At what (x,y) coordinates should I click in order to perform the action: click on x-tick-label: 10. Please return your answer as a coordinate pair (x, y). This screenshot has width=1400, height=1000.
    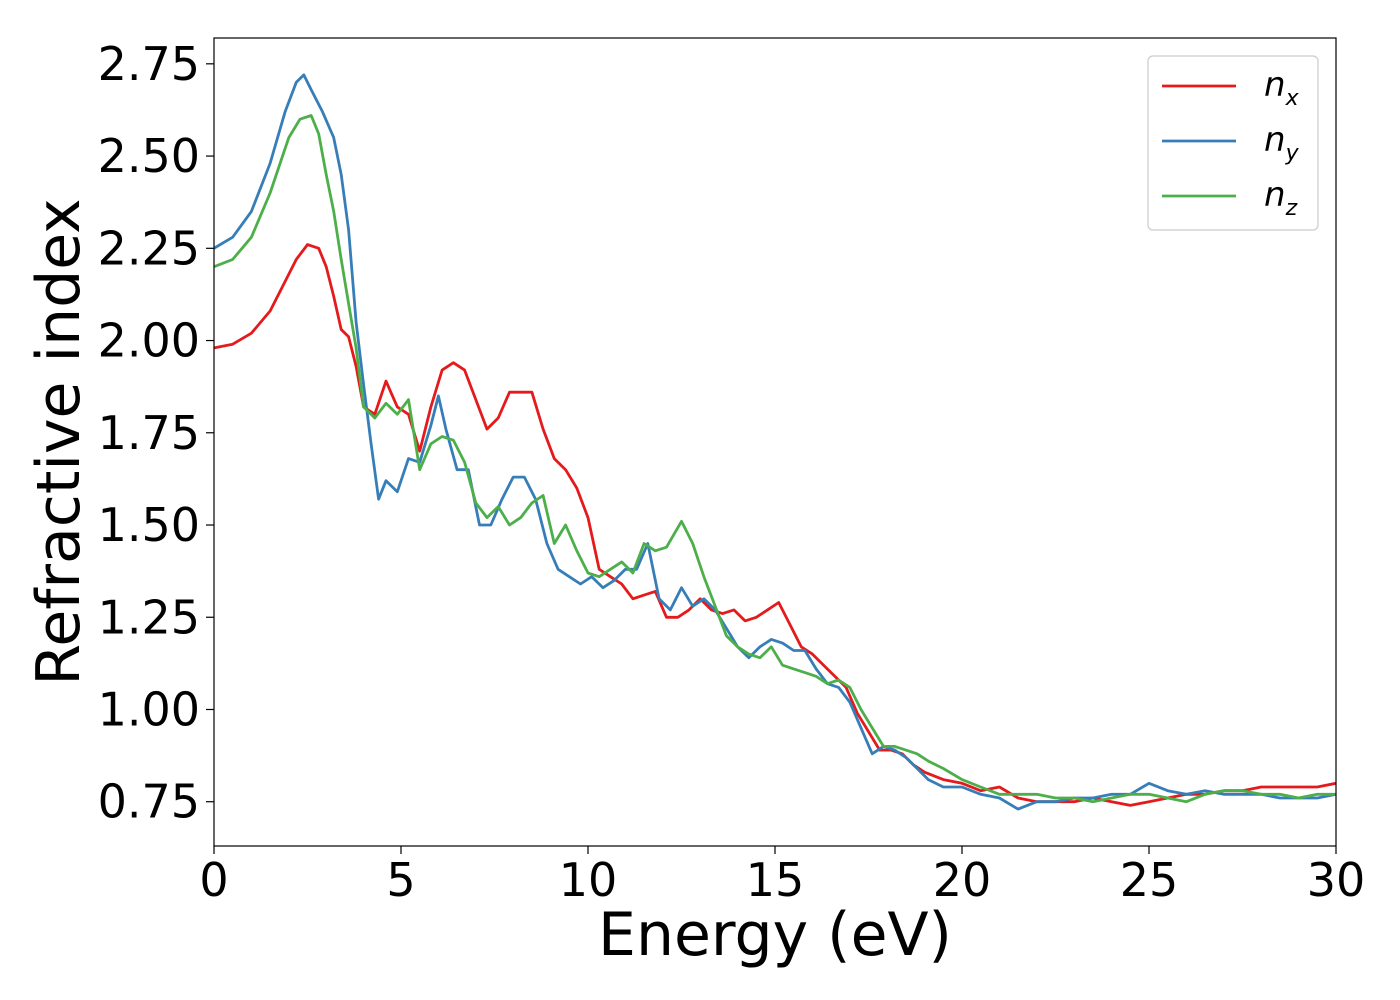
    Looking at the image, I should click on (588, 880).